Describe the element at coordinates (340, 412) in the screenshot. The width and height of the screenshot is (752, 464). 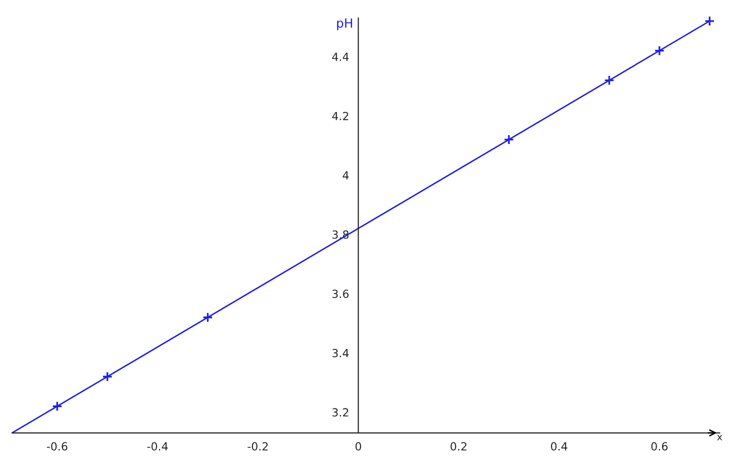
I see `y-tick-label: 3.2` at that location.